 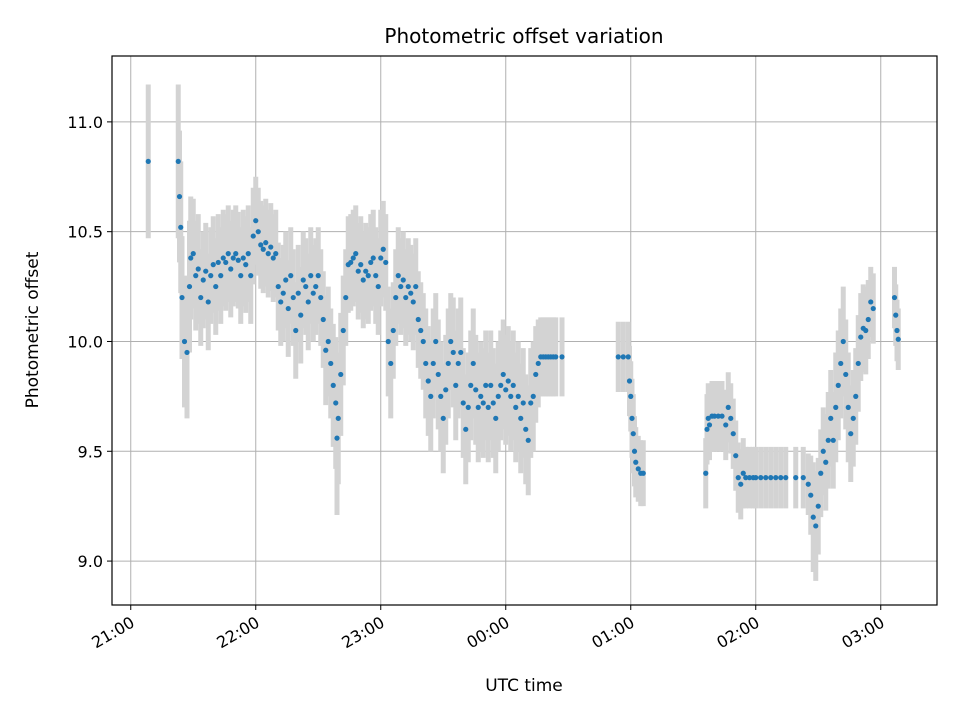 What do you see at coordinates (487, 633) in the screenshot?
I see `x-tick-label: 00:00` at bounding box center [487, 633].